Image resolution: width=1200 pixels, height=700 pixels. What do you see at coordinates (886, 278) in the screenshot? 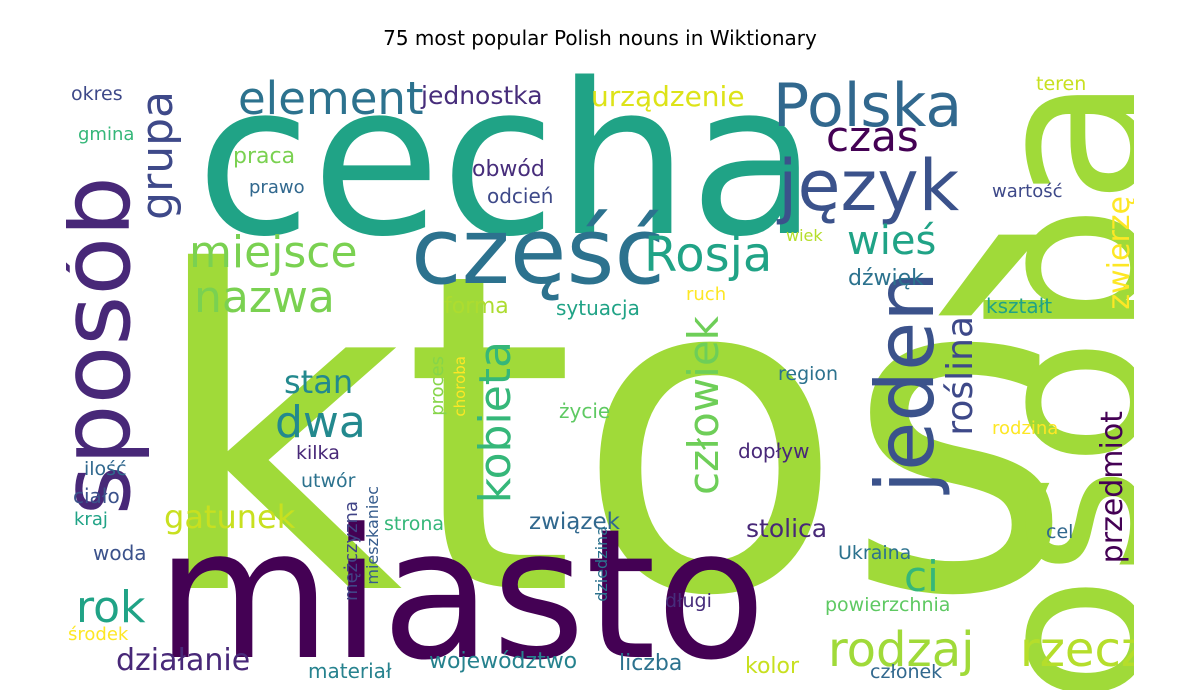
I see `word-dzwiek: dźwięk` at bounding box center [886, 278].